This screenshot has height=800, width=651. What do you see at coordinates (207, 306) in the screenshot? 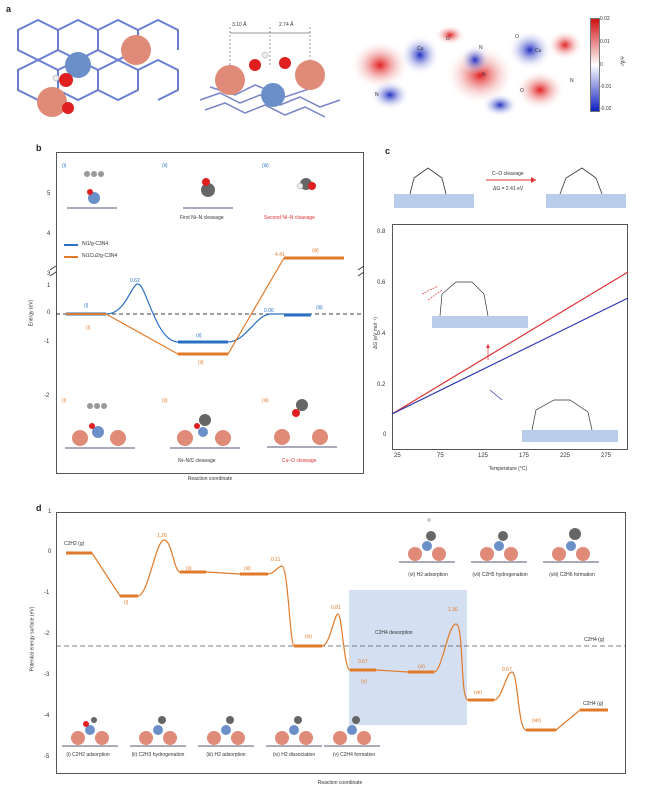
I see `panel-b-energy-plot` at bounding box center [207, 306].